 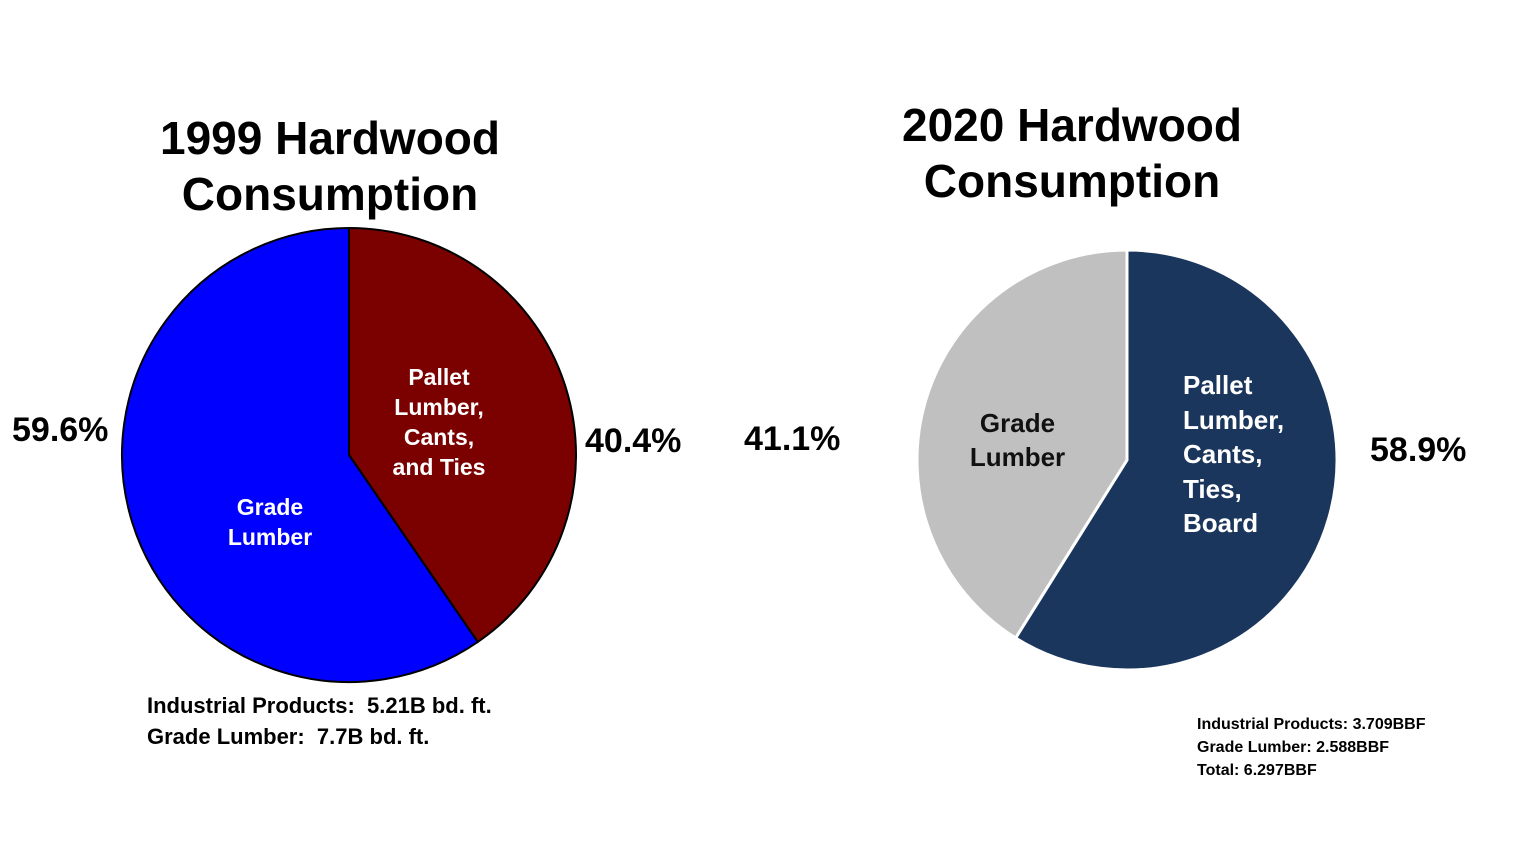 What do you see at coordinates (1293, 747) in the screenshot?
I see `note: Grade Lumber: 2.588BBF` at bounding box center [1293, 747].